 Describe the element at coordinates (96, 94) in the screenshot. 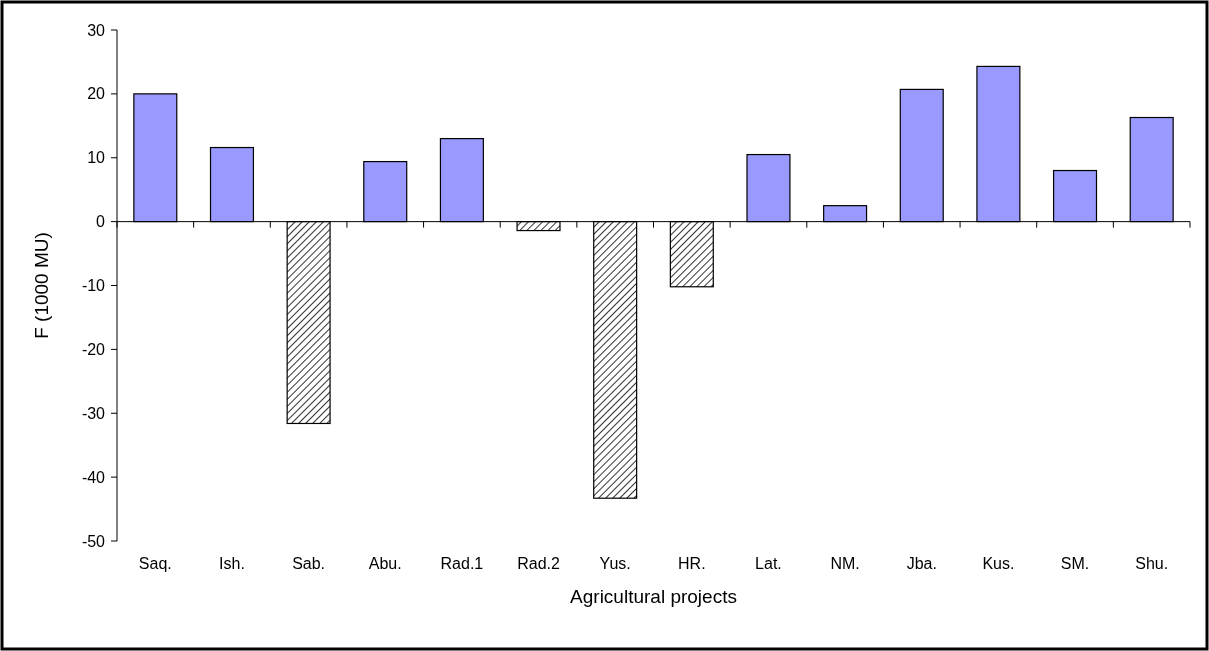

I see `y-tick-label: 20` at that location.